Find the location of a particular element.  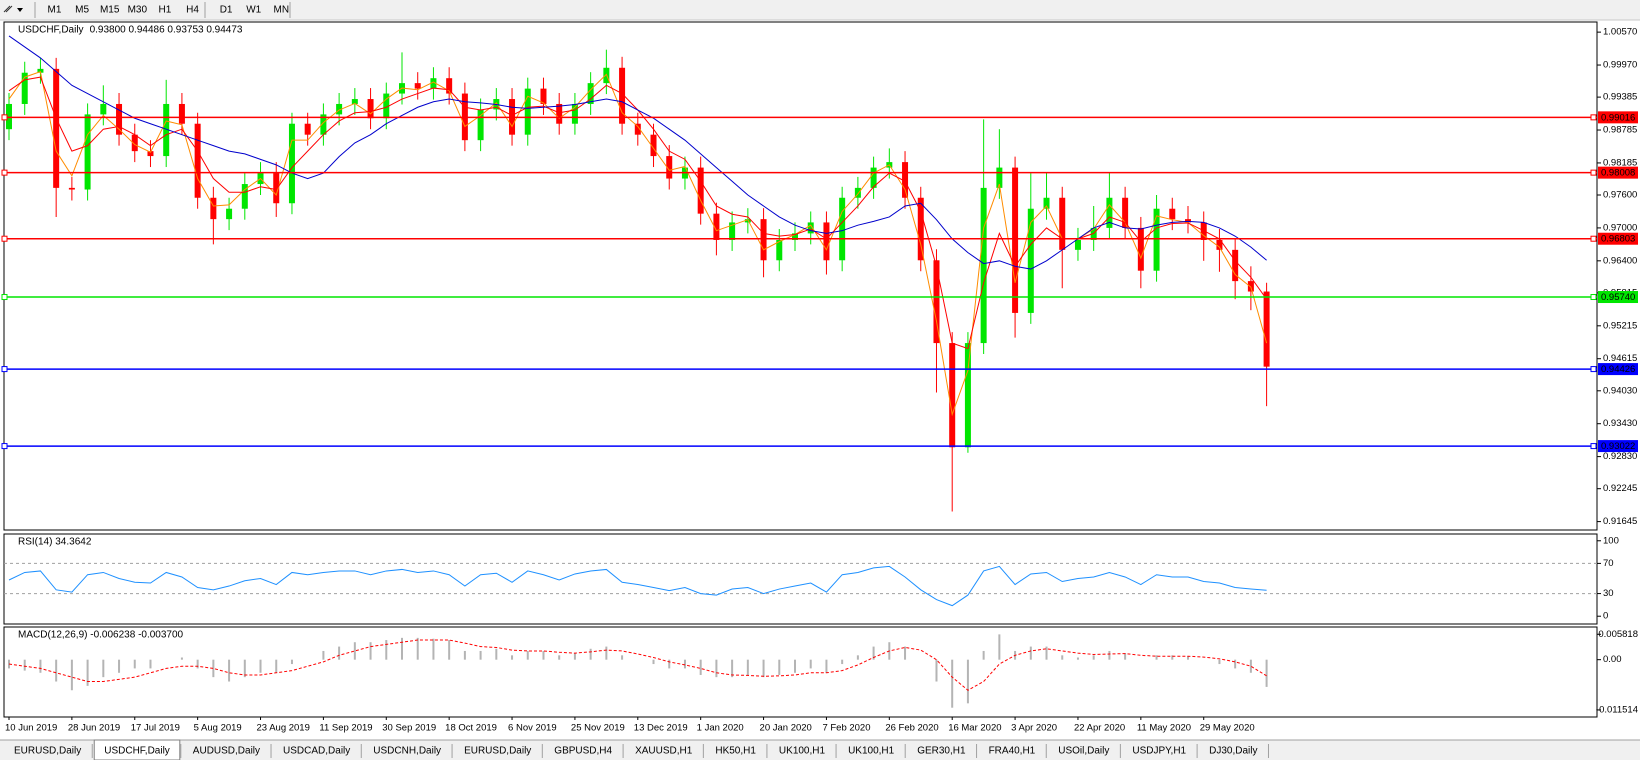

timeframe-label: M15 is located at coordinates (110, 10).